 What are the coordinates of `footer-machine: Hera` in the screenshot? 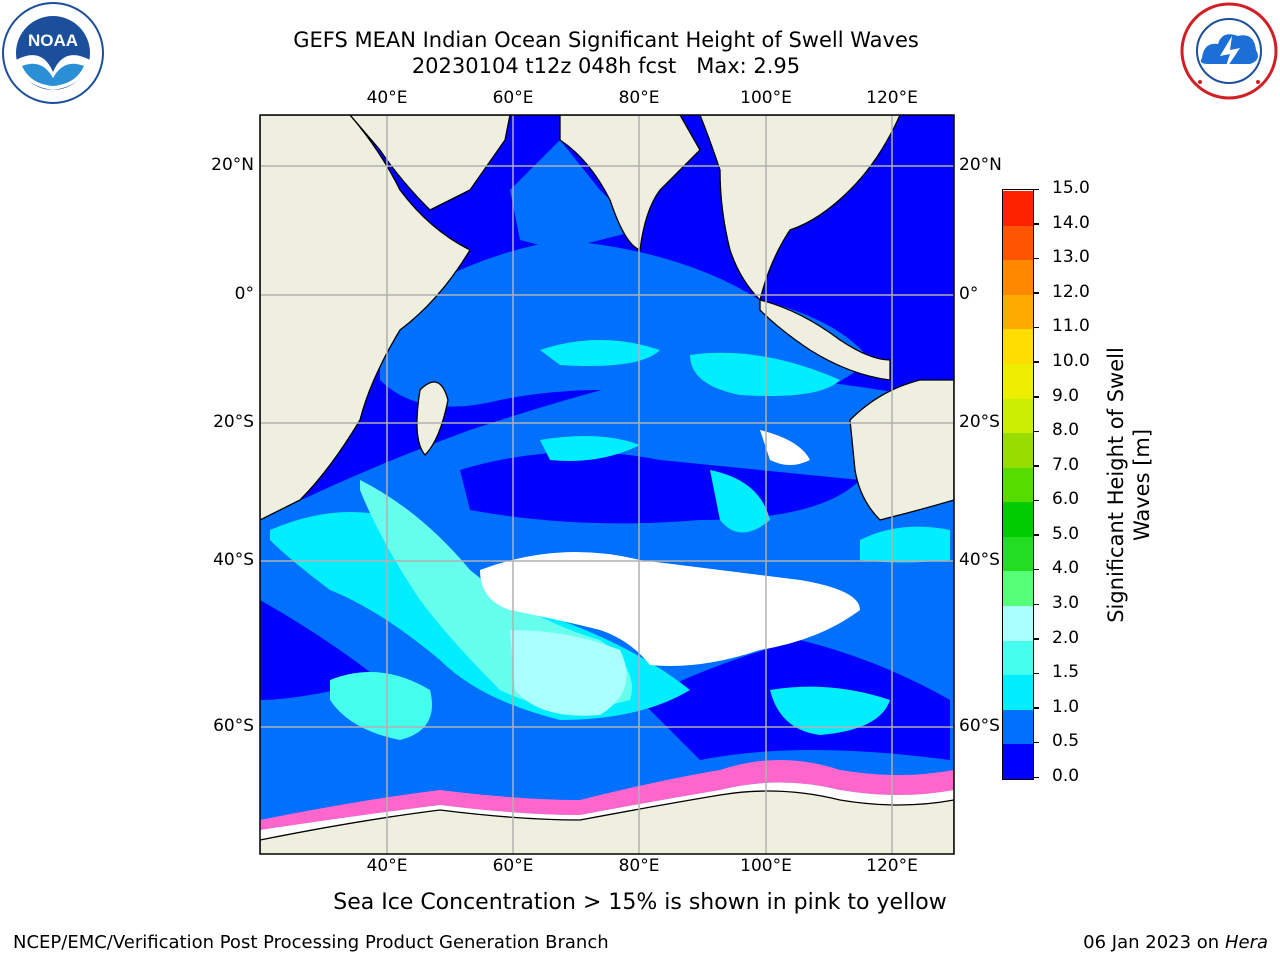 It's located at (1246, 942).